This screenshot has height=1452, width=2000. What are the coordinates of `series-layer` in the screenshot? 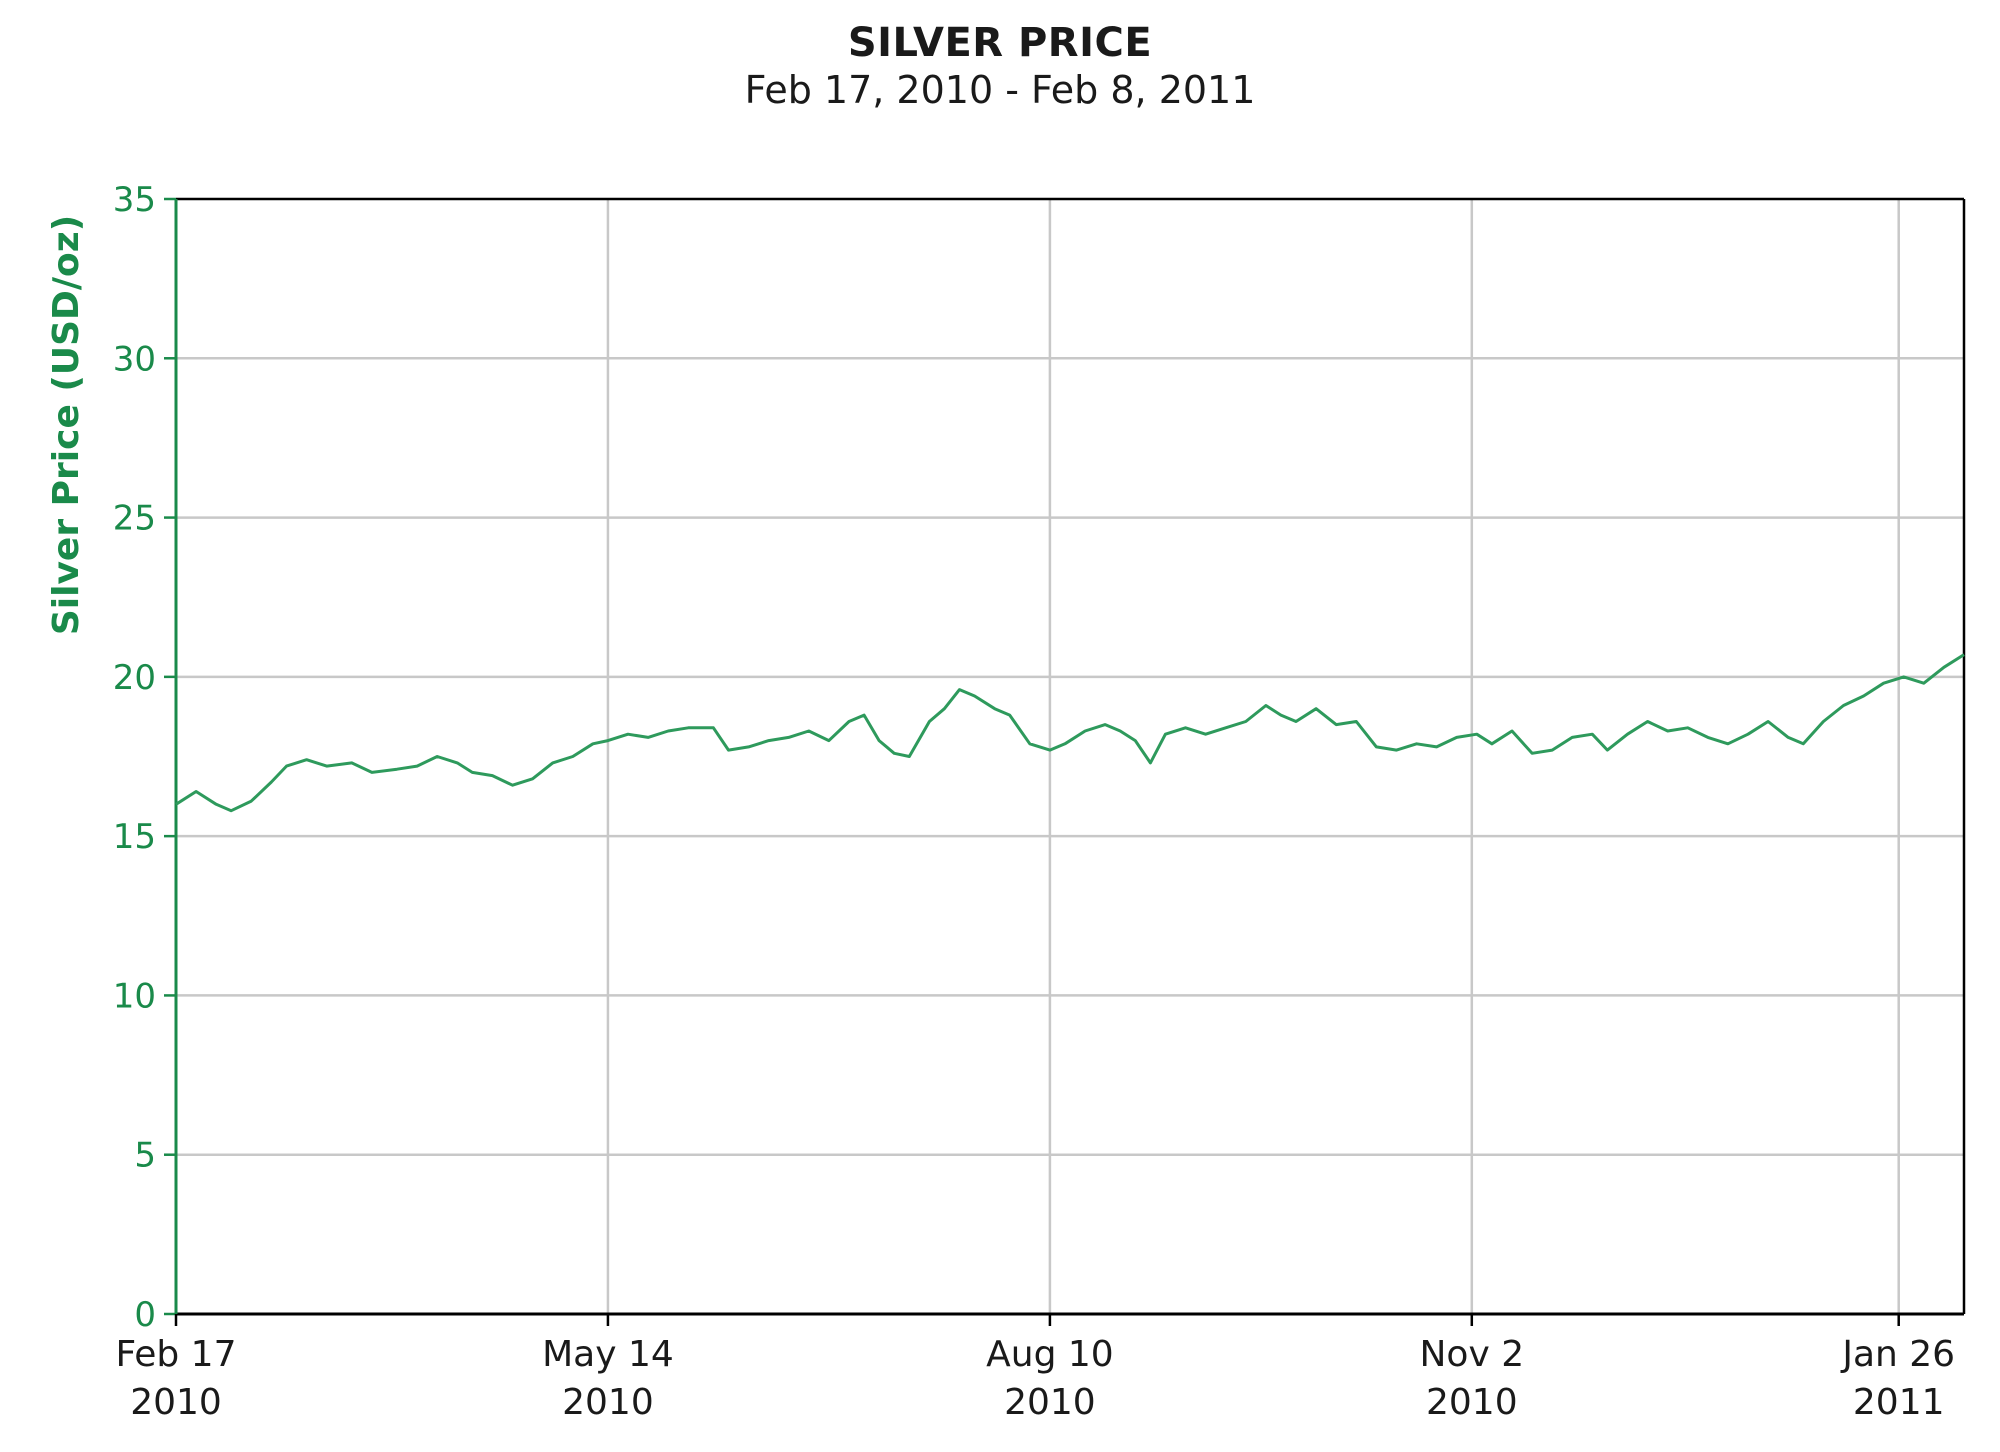 It's located at (1070, 733).